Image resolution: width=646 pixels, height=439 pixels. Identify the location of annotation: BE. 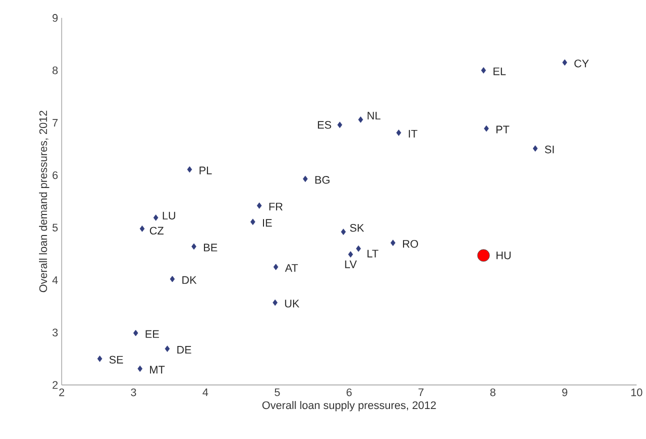
(211, 248).